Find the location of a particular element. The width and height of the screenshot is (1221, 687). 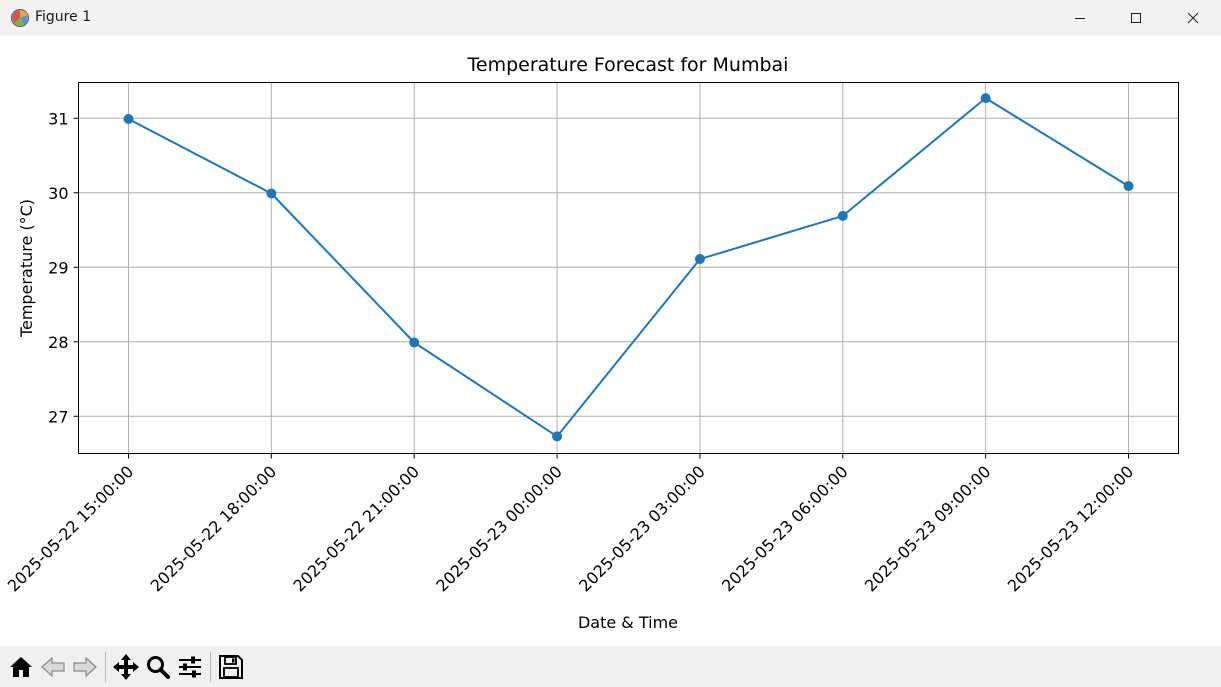

y-tick-label: 30 is located at coordinates (58, 193).